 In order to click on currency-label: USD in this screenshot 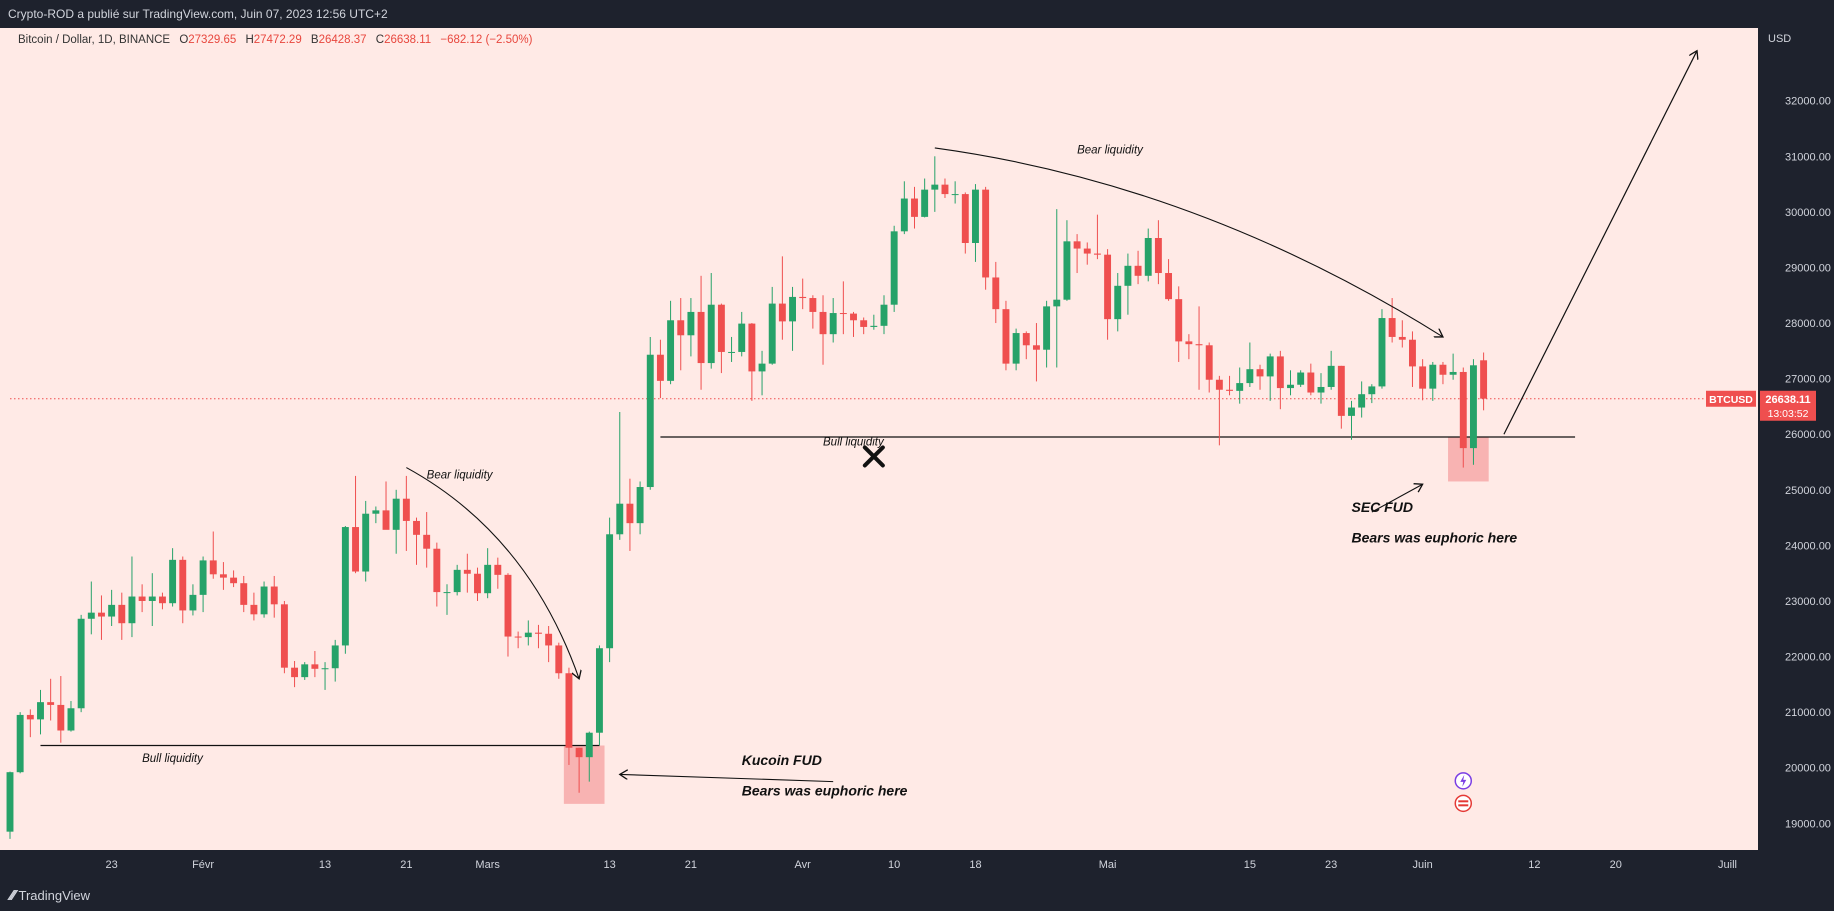, I will do `click(1779, 39)`.